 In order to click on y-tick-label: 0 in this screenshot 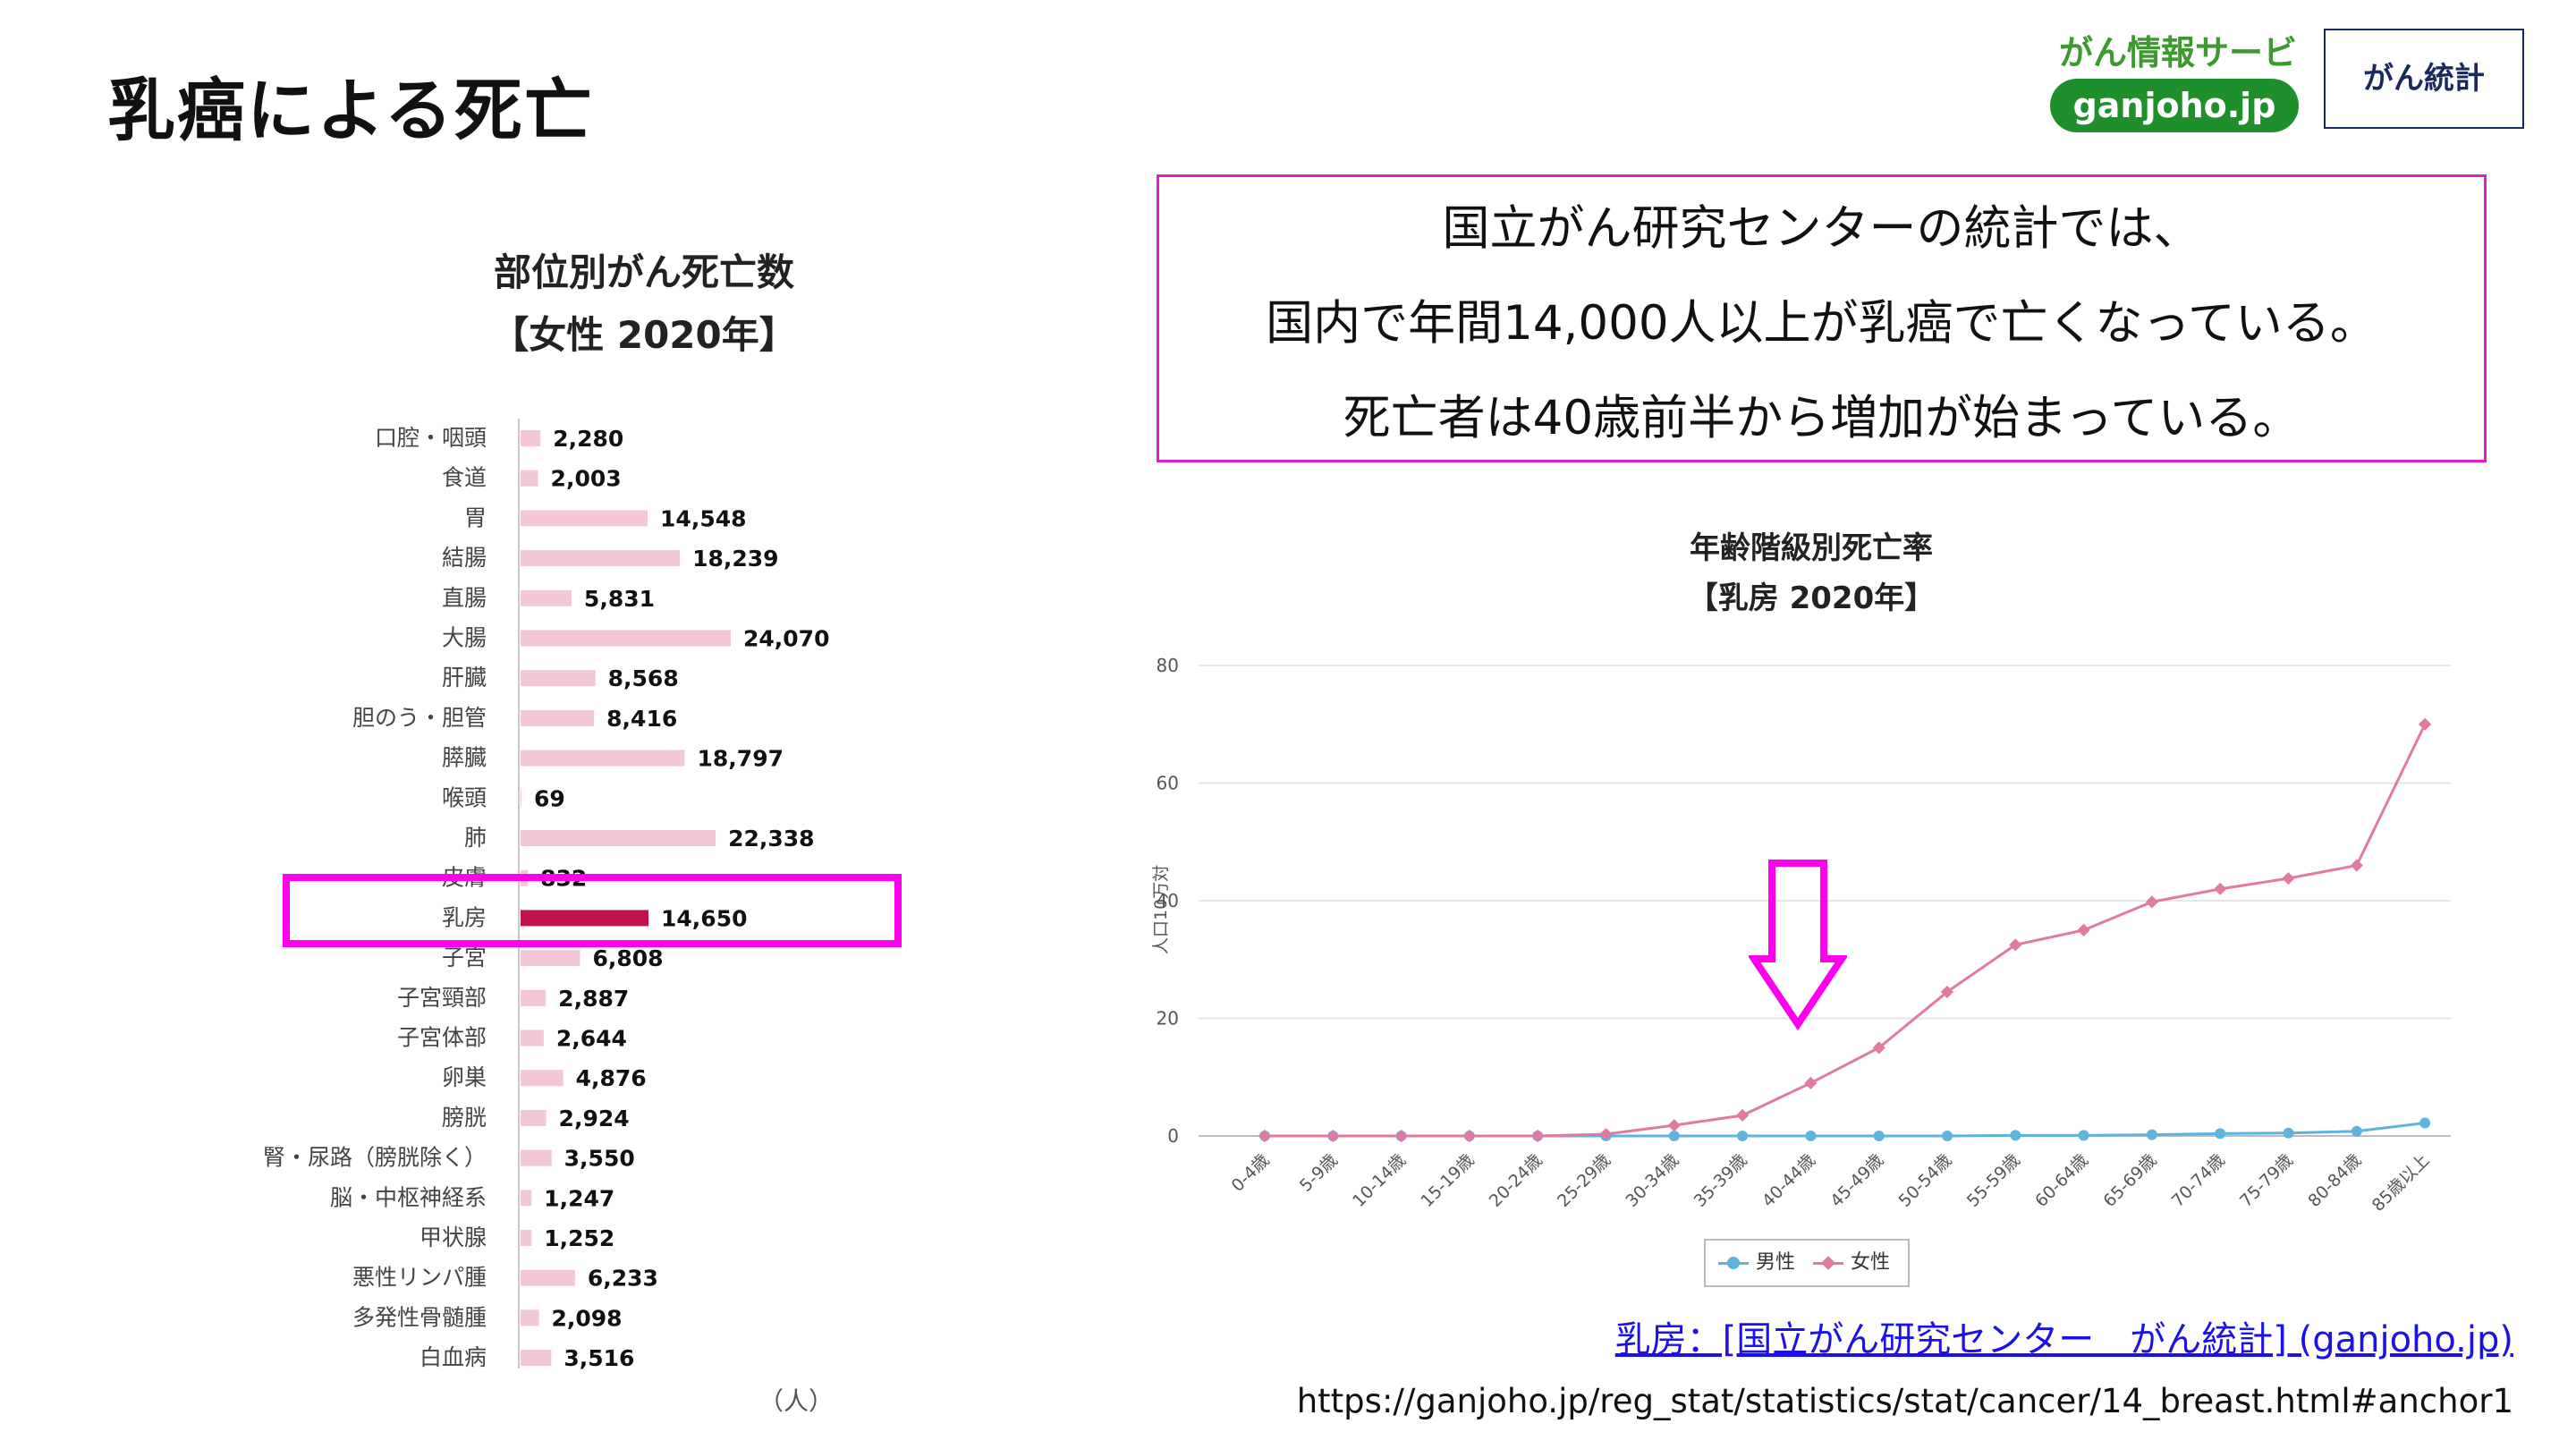, I will do `click(1173, 1136)`.